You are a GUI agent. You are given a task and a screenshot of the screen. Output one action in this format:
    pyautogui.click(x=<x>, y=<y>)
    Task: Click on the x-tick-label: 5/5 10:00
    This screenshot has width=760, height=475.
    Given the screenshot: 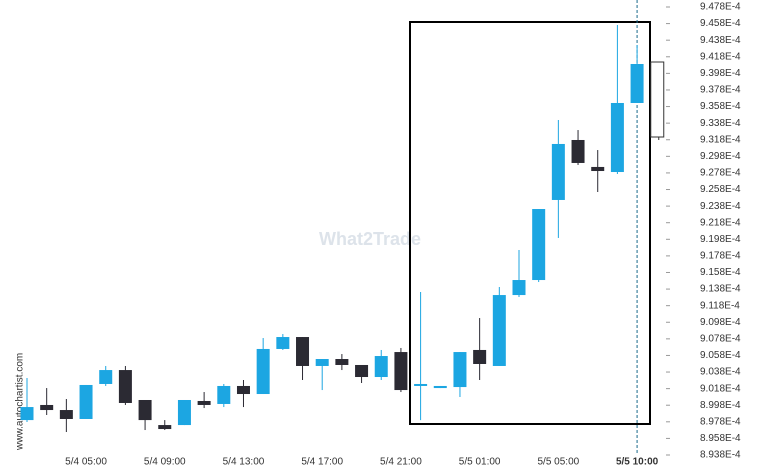 What is the action you would take?
    pyautogui.click(x=637, y=462)
    